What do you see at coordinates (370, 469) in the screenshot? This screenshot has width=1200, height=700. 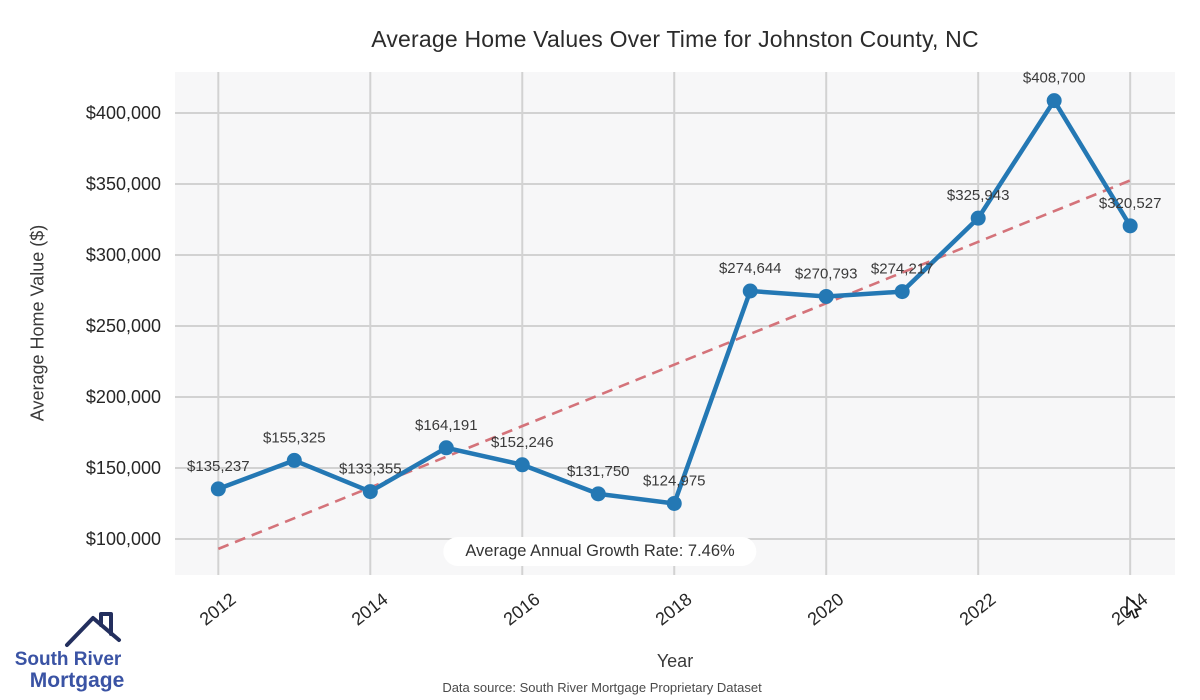 I see `data-point-label: $133,355` at bounding box center [370, 469].